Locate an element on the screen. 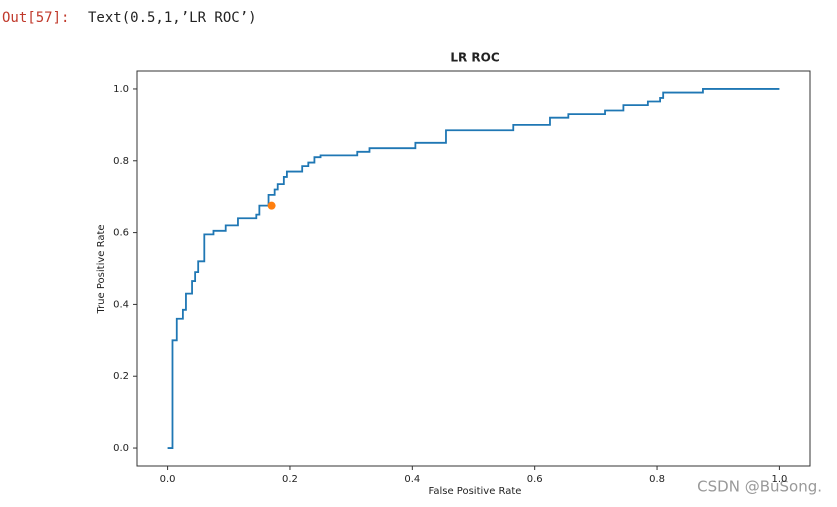  y-tick-label: 0.4 is located at coordinates (121, 304).